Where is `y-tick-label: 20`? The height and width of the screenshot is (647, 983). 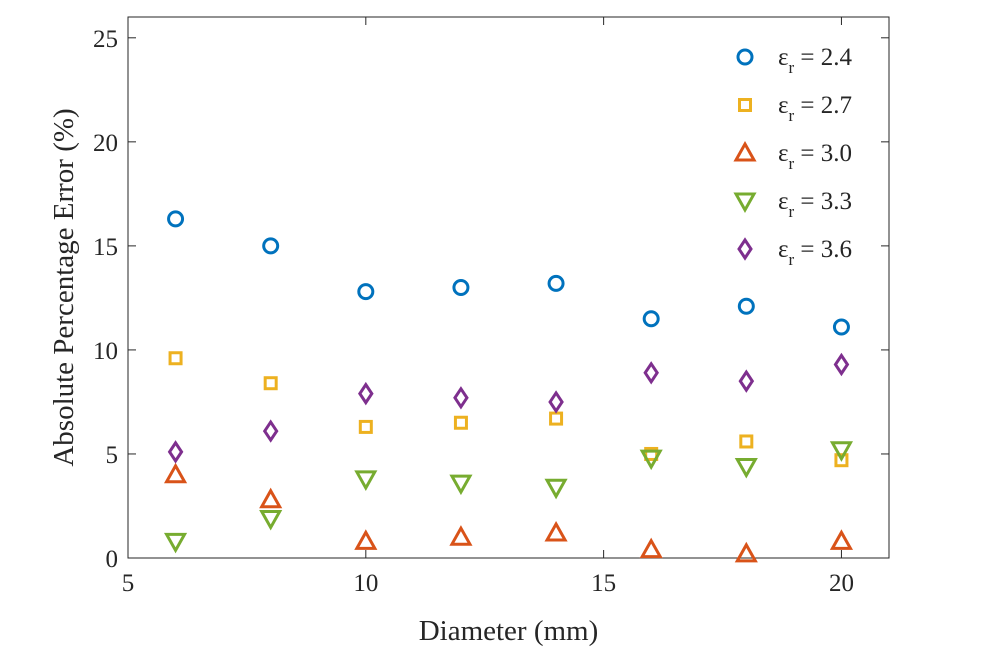 y-tick-label: 20 is located at coordinates (105, 143).